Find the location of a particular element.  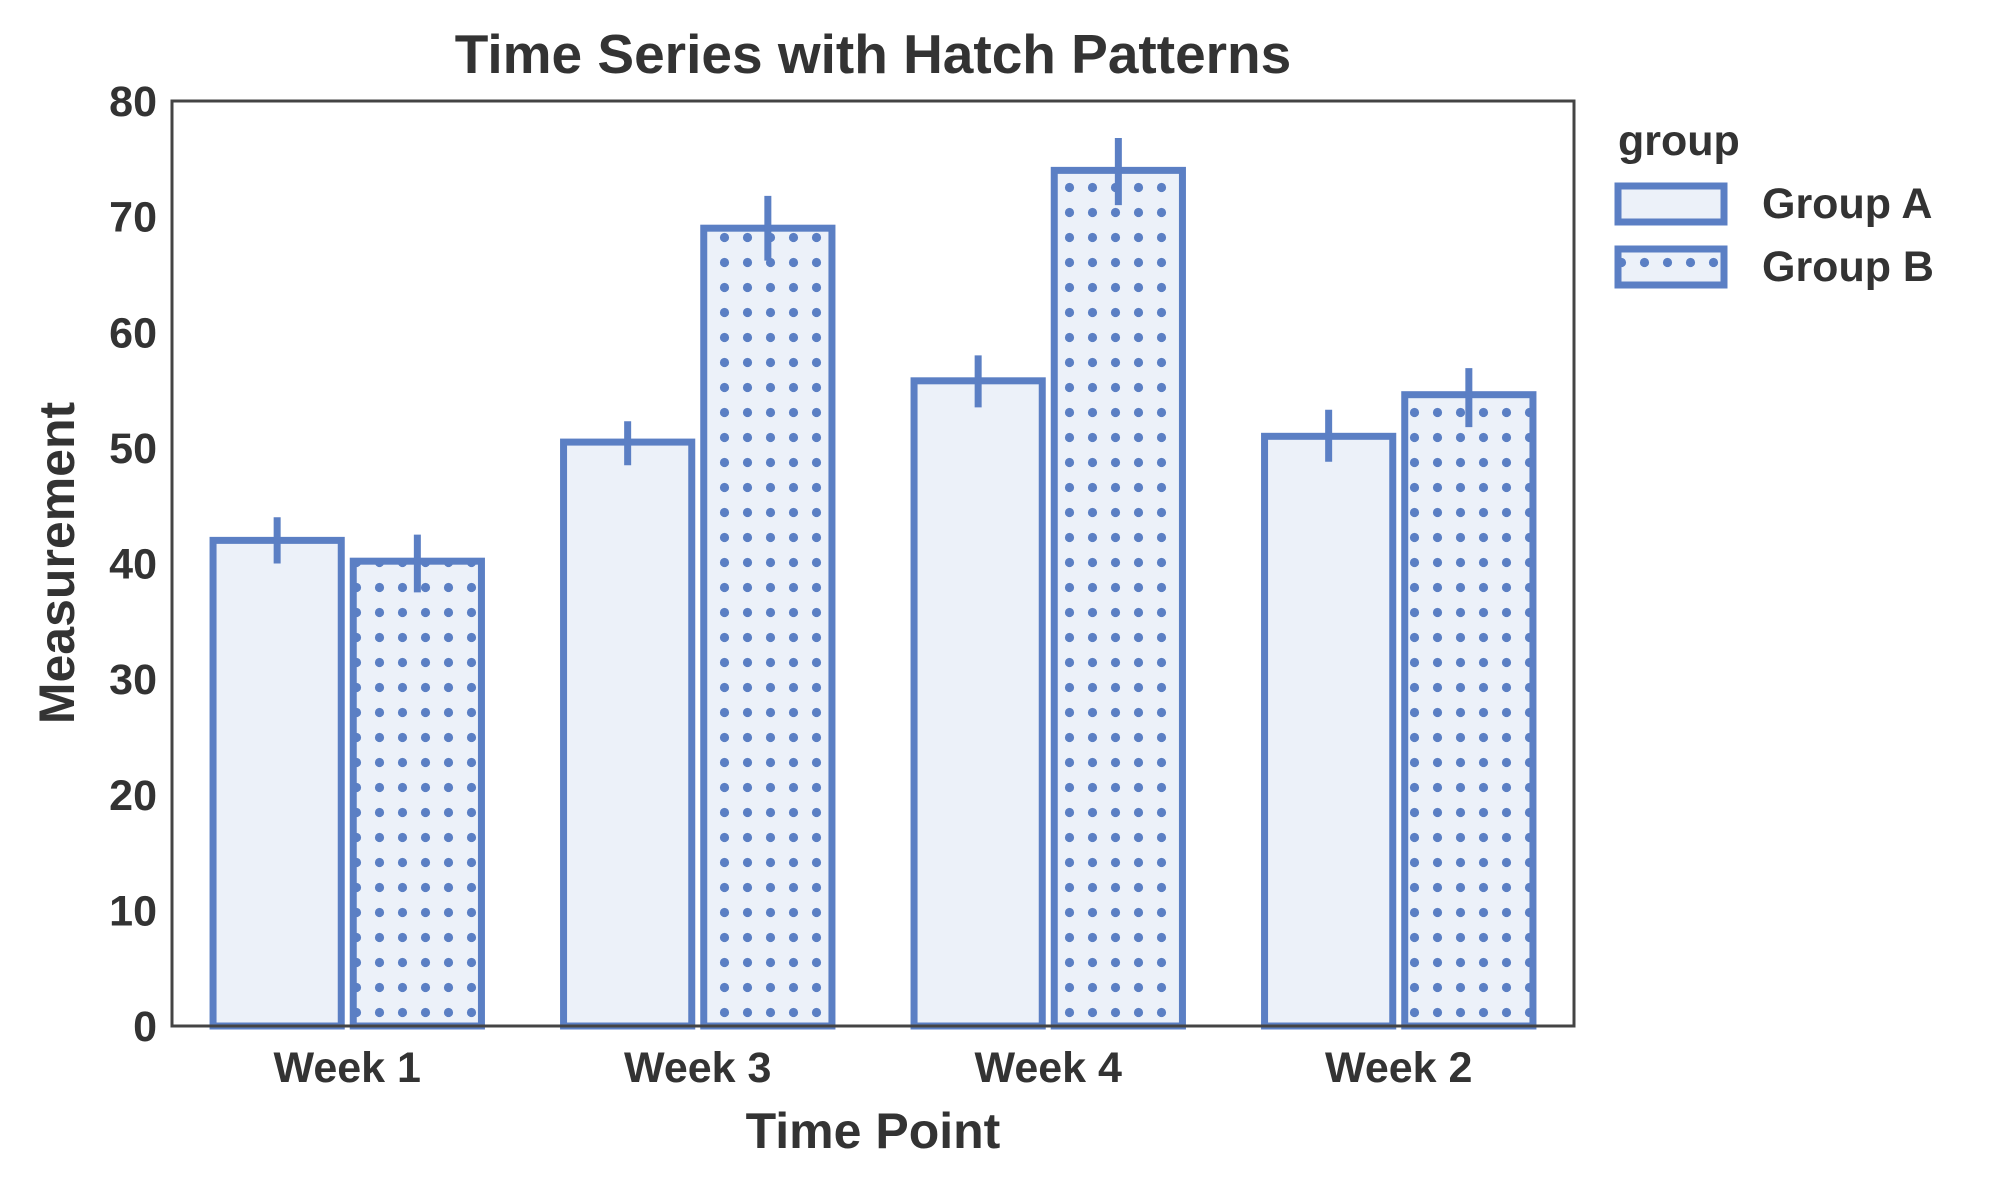

legend-swatch-group-a is located at coordinates (1671, 204).